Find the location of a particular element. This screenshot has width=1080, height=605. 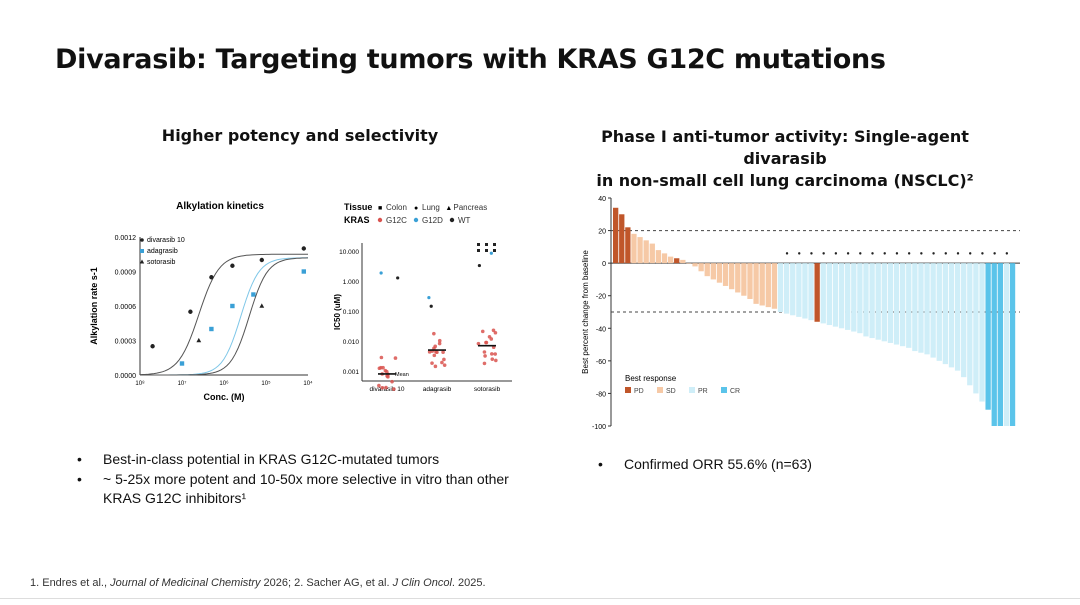

legend-label: divarasib 10 is located at coordinates (166, 240).